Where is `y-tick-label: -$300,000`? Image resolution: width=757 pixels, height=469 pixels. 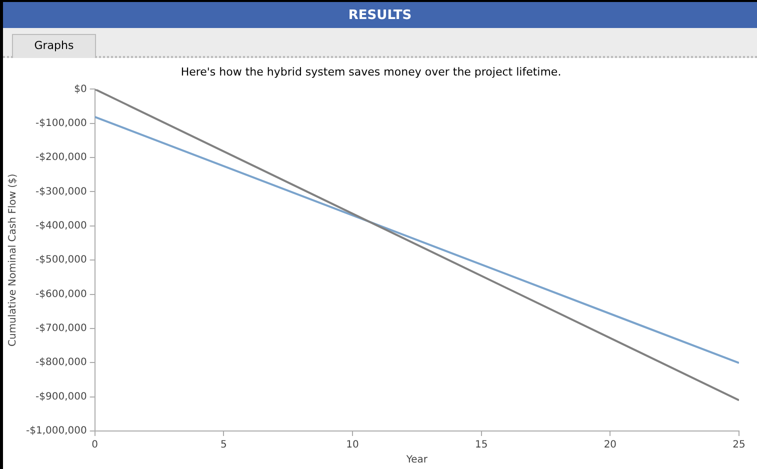
y-tick-label: -$300,000 is located at coordinates (61, 192).